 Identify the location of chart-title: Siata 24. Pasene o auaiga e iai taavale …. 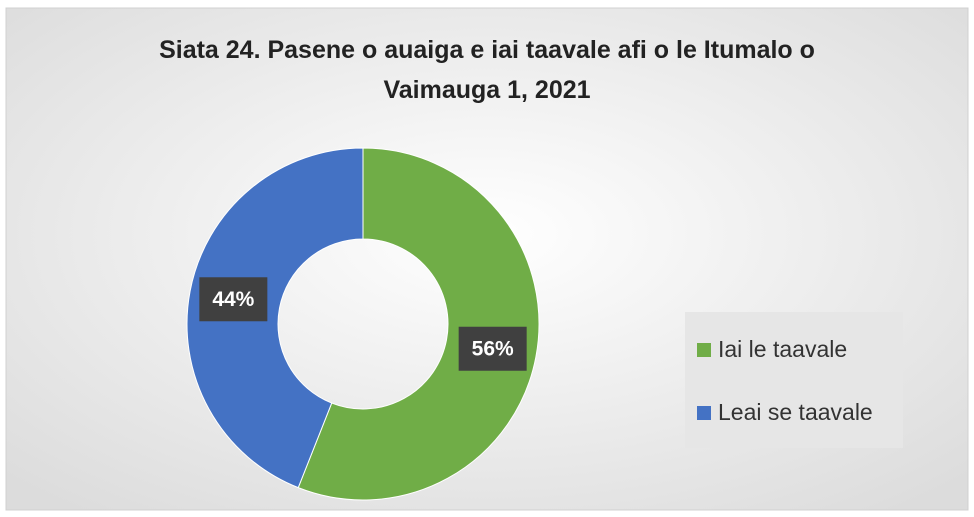
(487, 70).